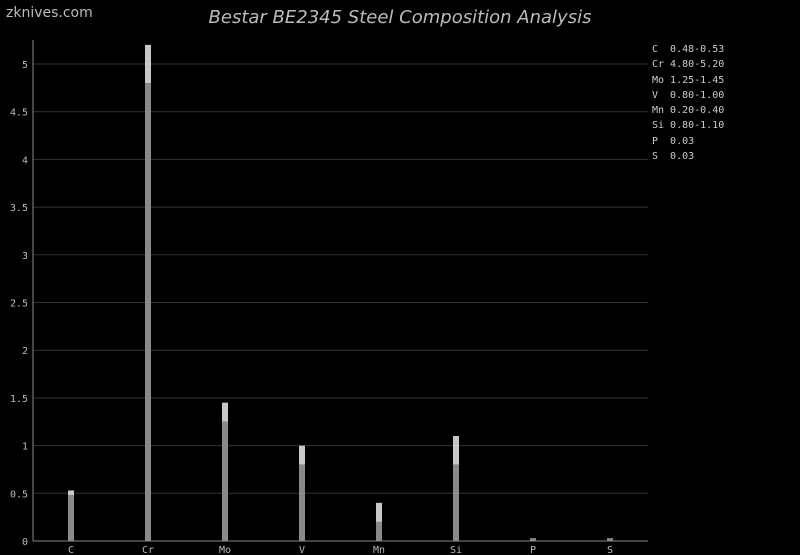 Image resolution: width=800 pixels, height=555 pixels. I want to click on y-tick-label: 0, so click(25, 542).